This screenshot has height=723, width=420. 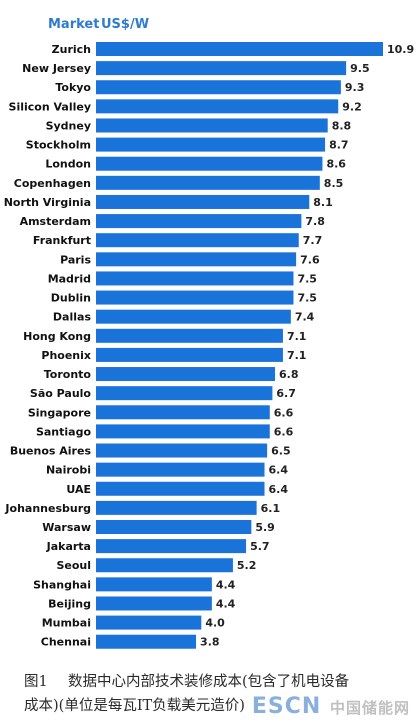 I want to click on watermark-logo: ESCN 中国储能网, so click(x=331, y=706).